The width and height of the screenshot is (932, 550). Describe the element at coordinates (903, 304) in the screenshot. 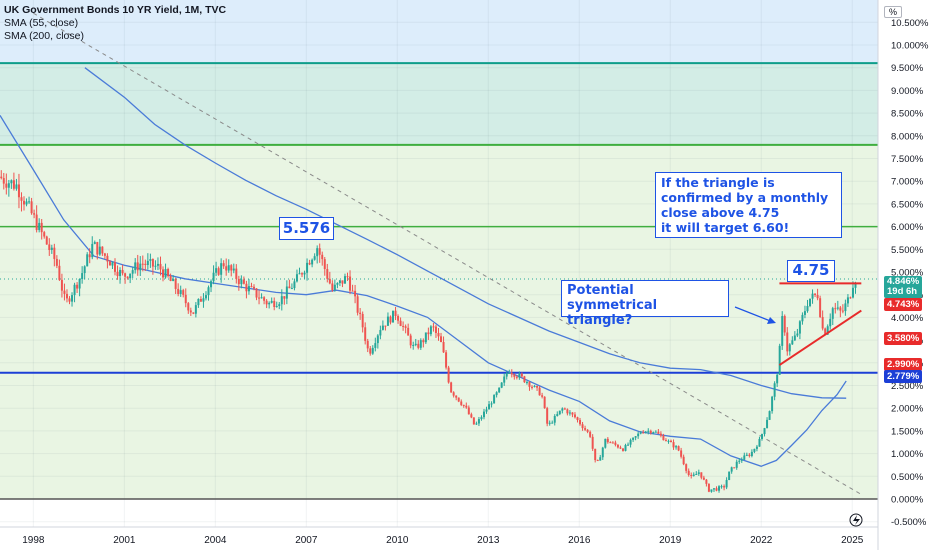

I see `price-label-4743: 4.743%` at that location.